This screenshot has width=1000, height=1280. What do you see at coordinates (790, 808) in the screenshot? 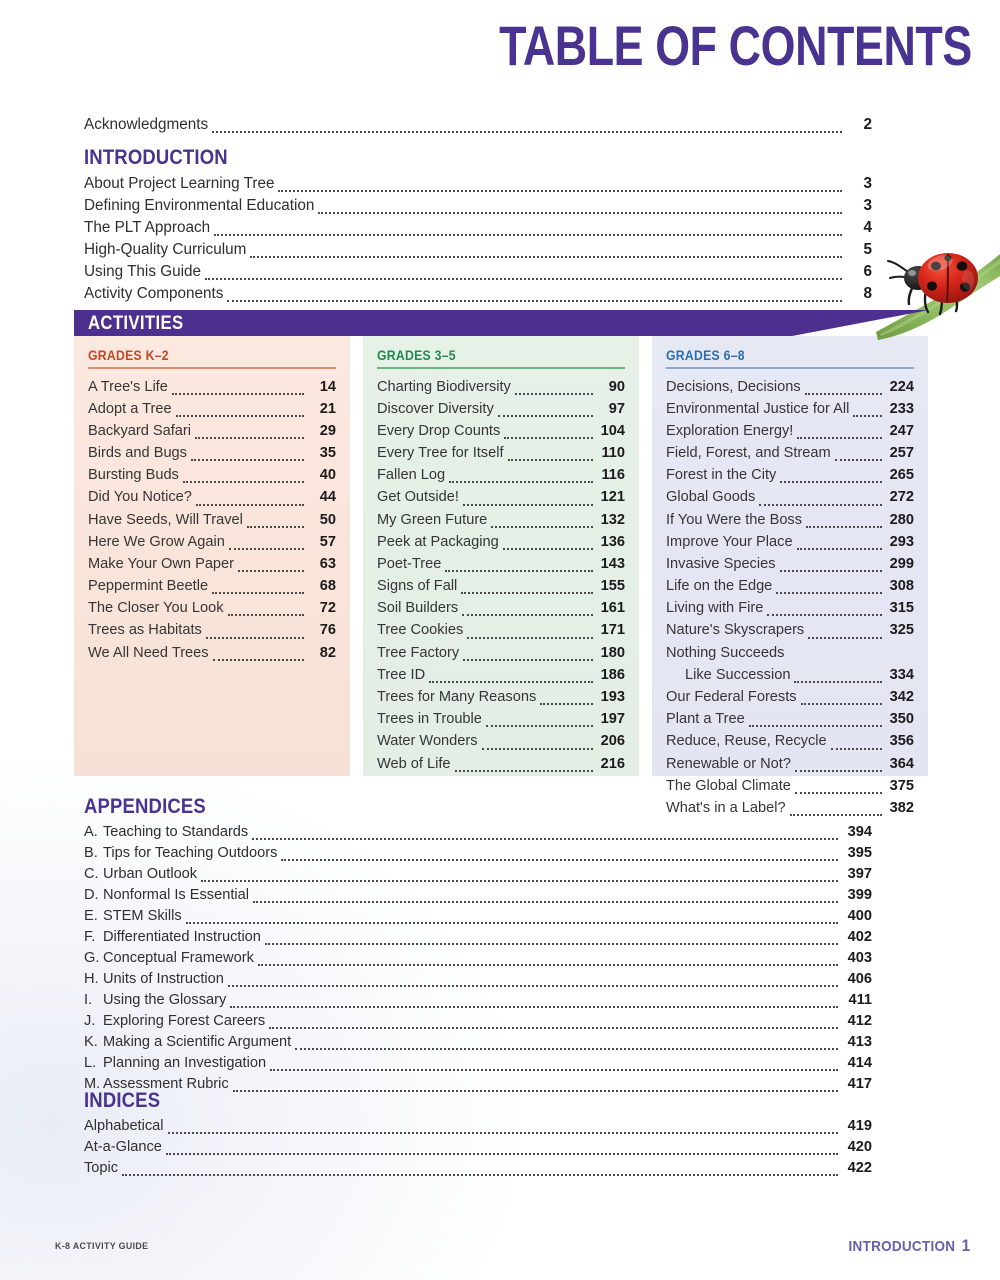
I see `toc-entry: What's in a Label? 382` at bounding box center [790, 808].